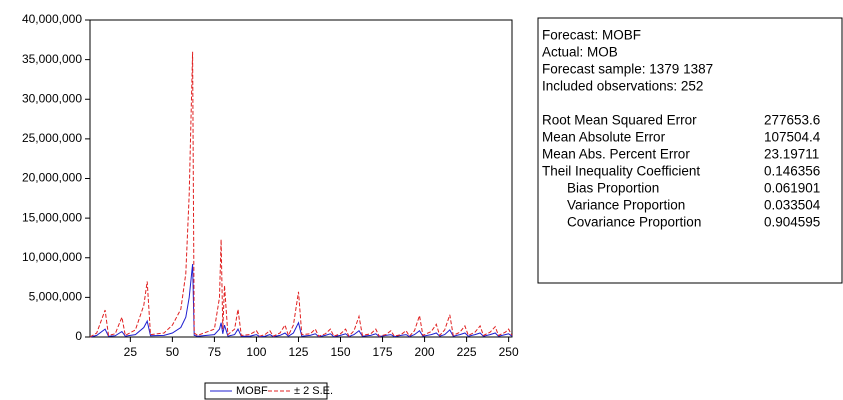 The height and width of the screenshot is (400, 843). What do you see at coordinates (256, 352) in the screenshot?
I see `x-tick-label: 100` at bounding box center [256, 352].